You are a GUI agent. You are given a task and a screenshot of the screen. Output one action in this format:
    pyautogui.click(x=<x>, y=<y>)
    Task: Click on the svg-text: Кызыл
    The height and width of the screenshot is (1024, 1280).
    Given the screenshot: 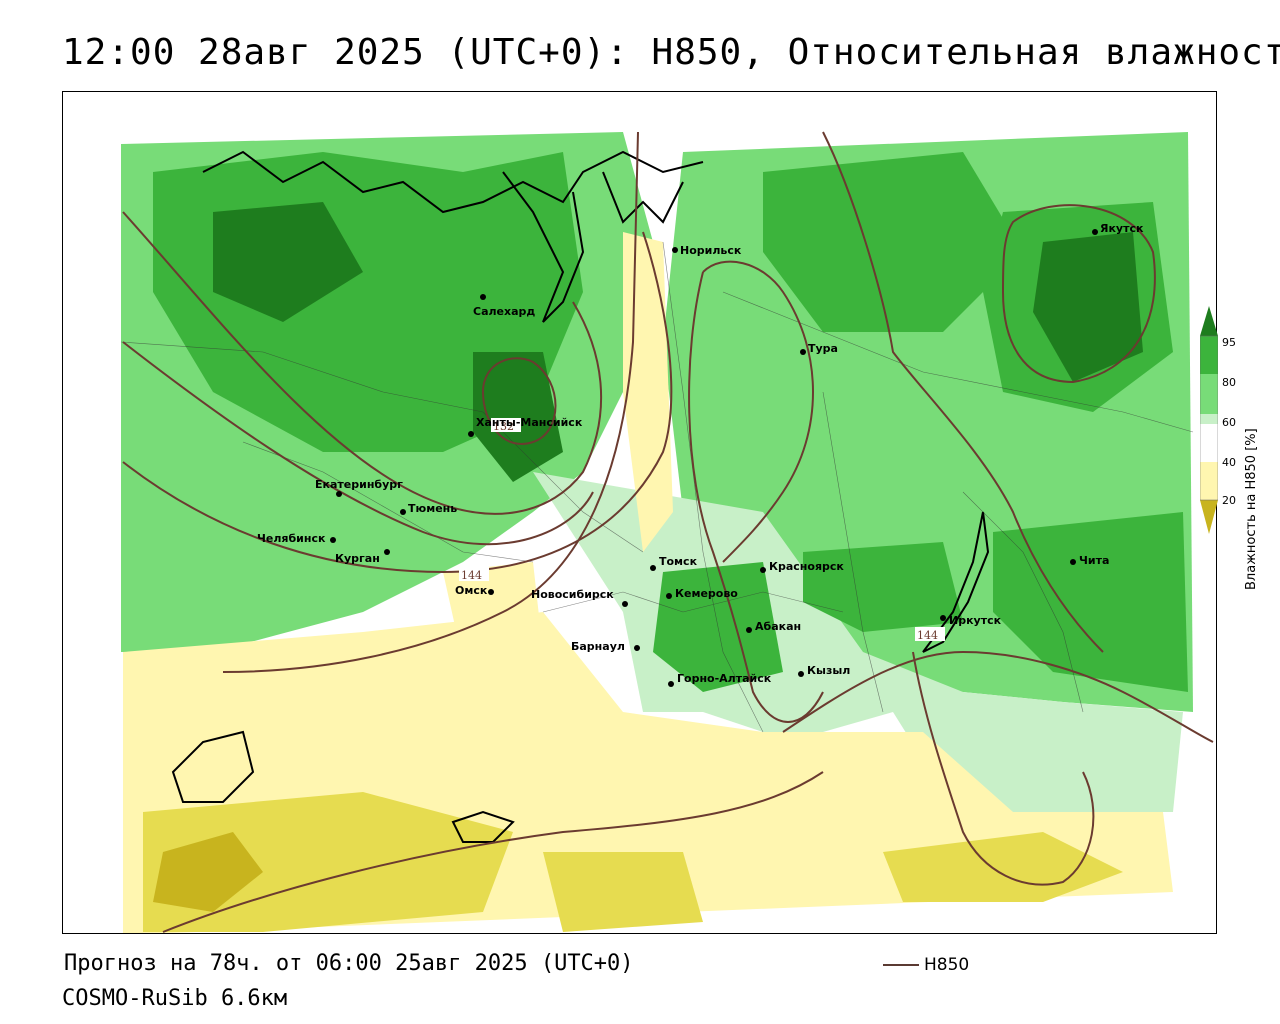 What is the action you would take?
    pyautogui.click(x=828, y=670)
    